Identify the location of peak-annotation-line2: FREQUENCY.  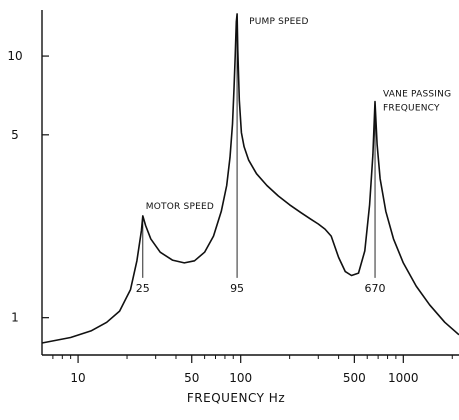
(411, 109).